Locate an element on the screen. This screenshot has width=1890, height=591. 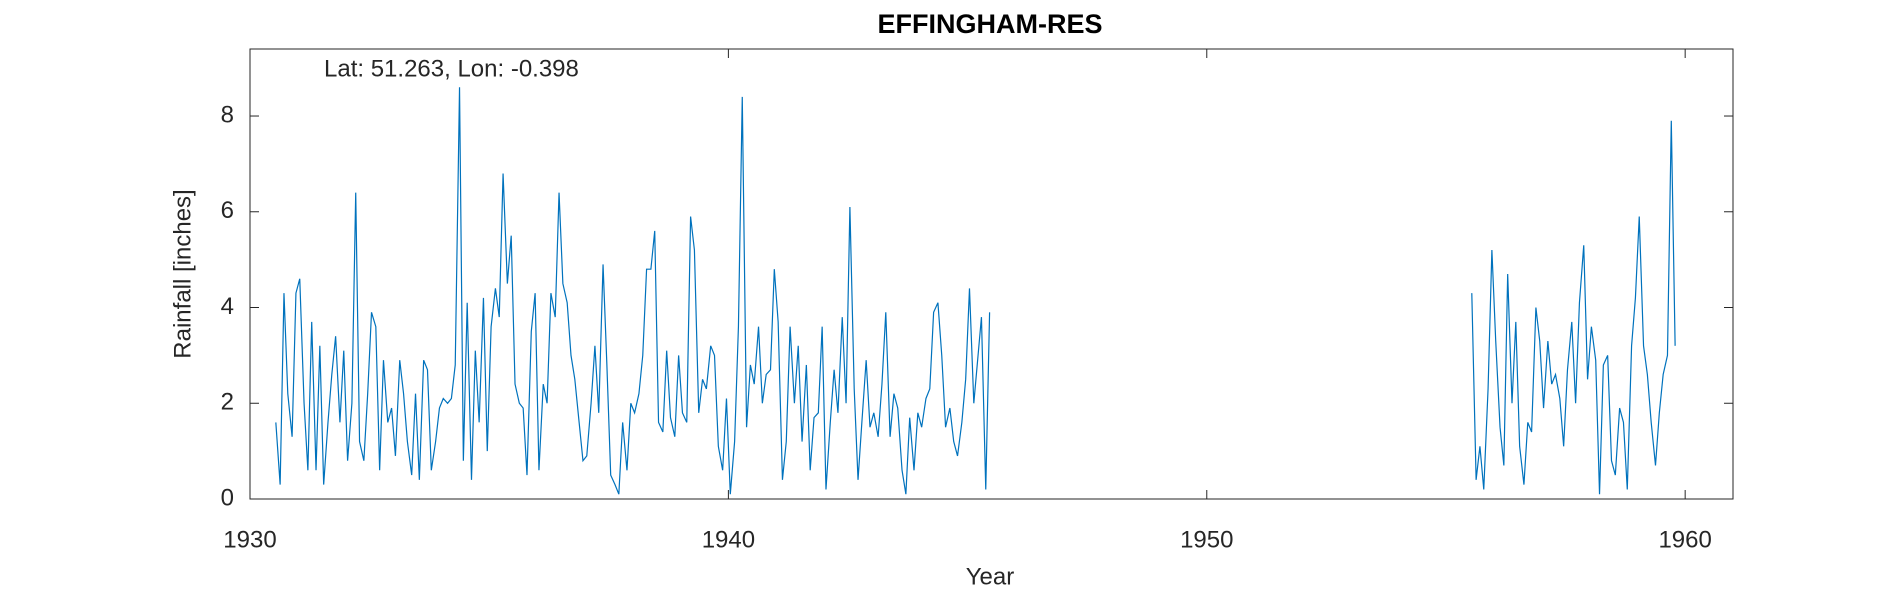
x-axis-label: Year is located at coordinates (990, 576).